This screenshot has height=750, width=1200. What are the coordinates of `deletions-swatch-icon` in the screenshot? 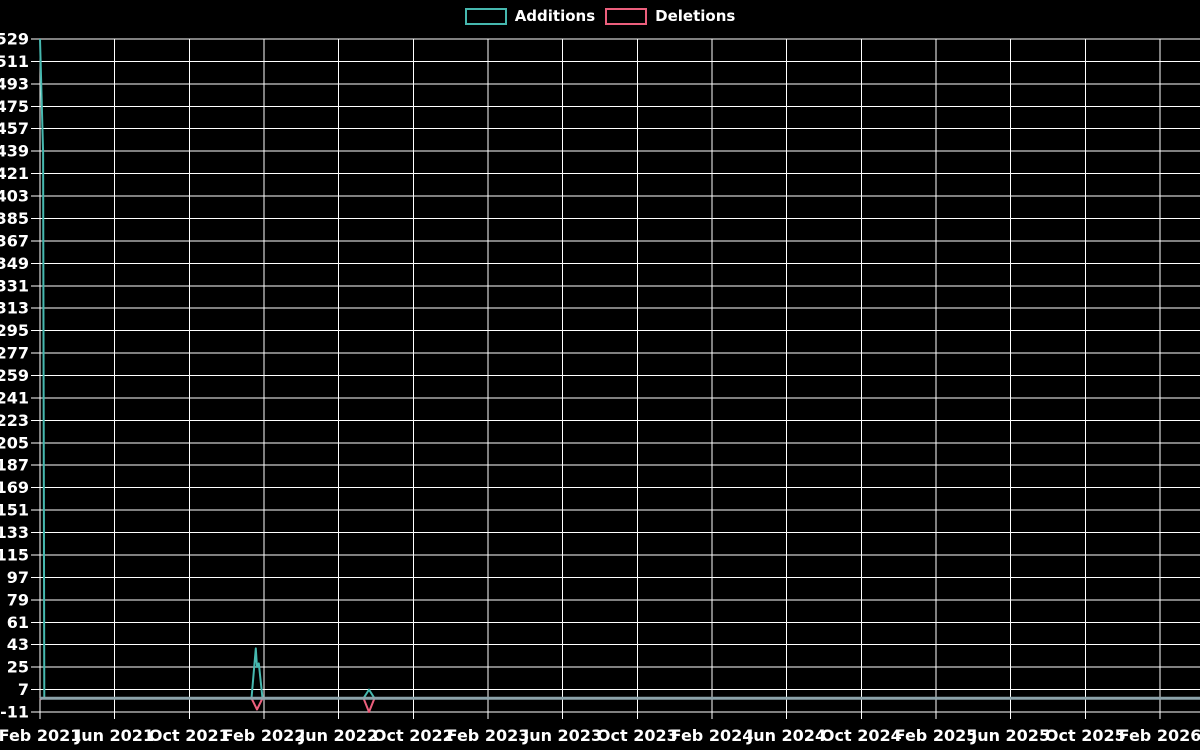 It's located at (626, 16).